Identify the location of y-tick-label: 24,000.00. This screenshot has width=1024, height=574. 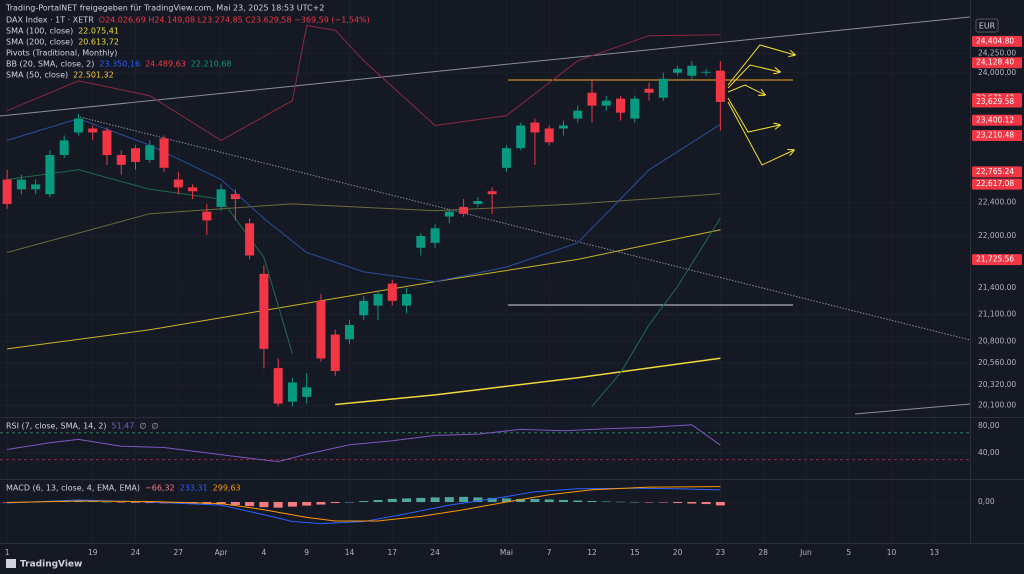
(997, 72).